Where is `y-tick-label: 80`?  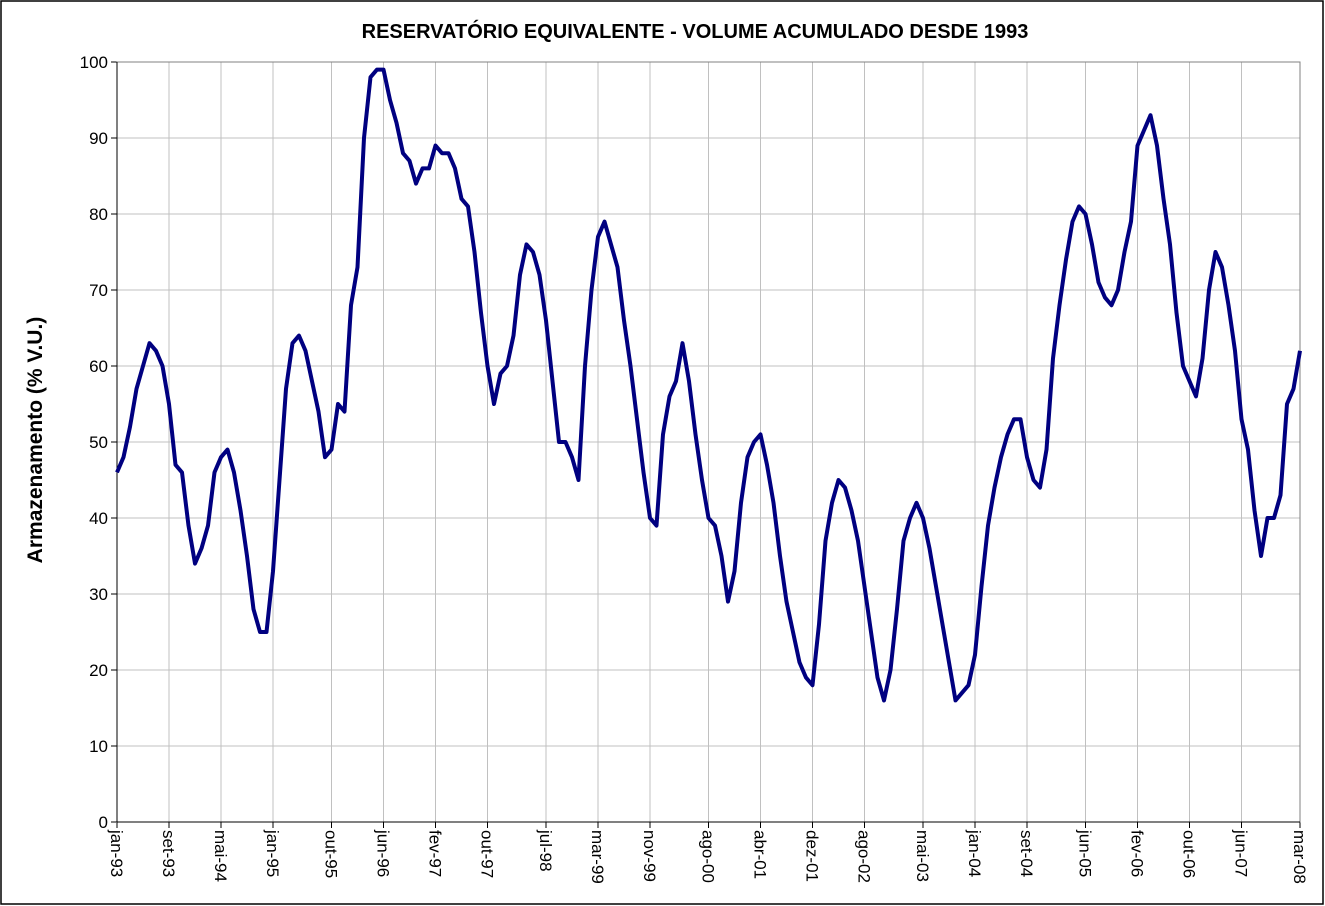 y-tick-label: 80 is located at coordinates (98, 214).